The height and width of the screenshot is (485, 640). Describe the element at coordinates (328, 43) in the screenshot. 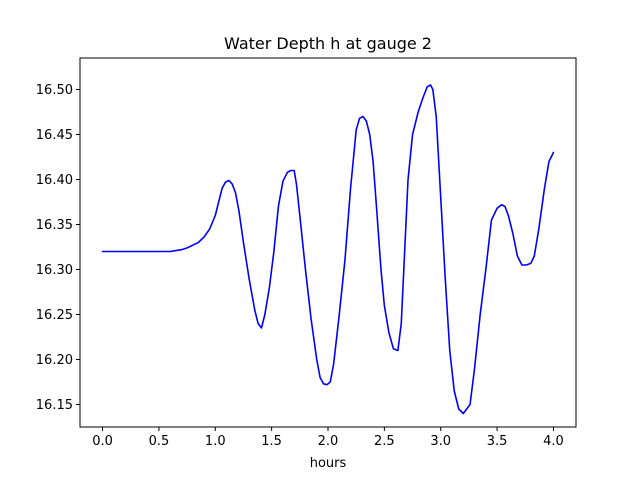

I see `chart-title: Water Depth h at gauge 2` at that location.